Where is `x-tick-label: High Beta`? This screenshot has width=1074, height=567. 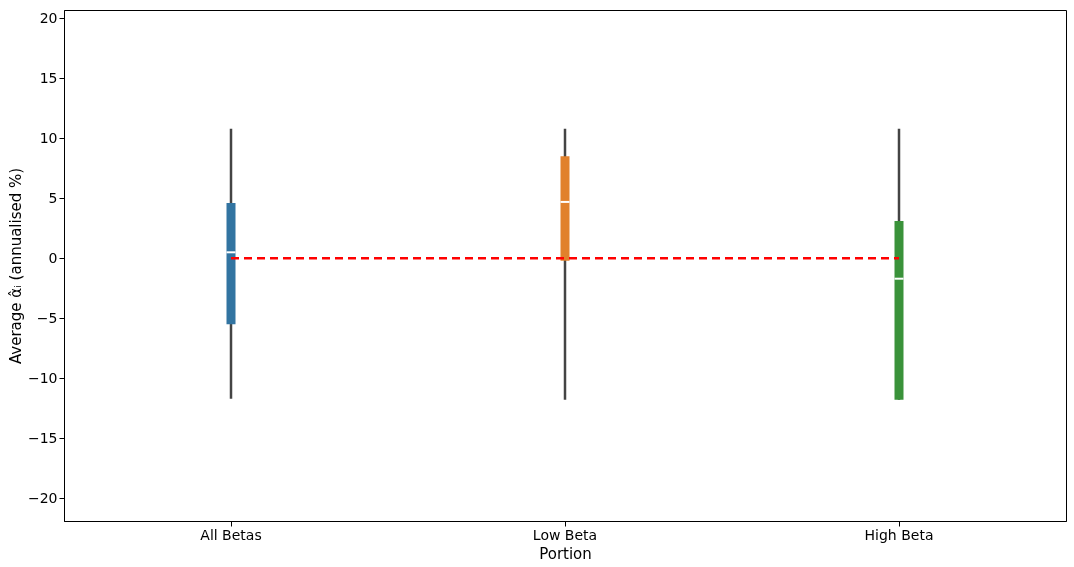
x-tick-label: High Beta is located at coordinates (899, 534).